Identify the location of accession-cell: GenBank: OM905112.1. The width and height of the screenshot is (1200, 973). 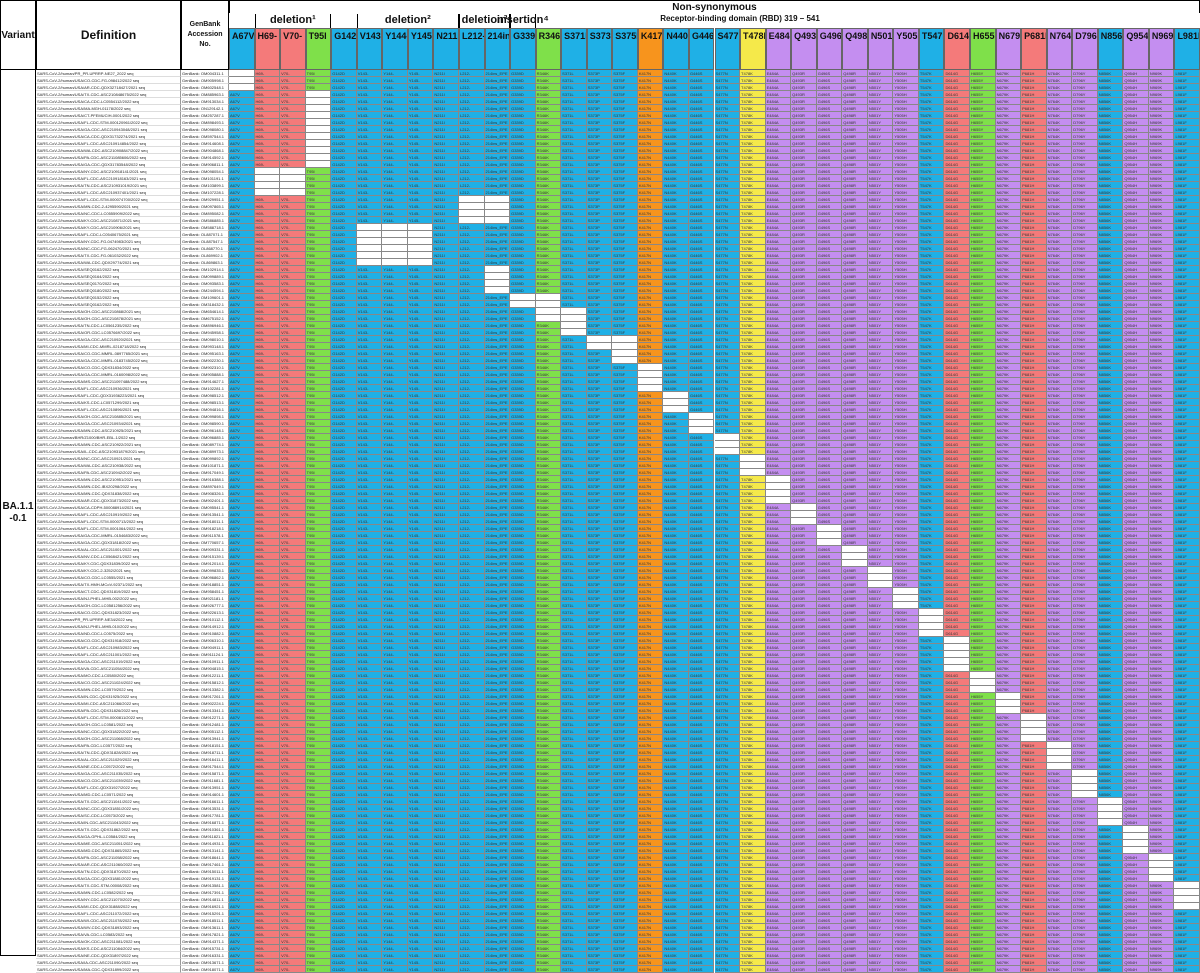
(205, 731).